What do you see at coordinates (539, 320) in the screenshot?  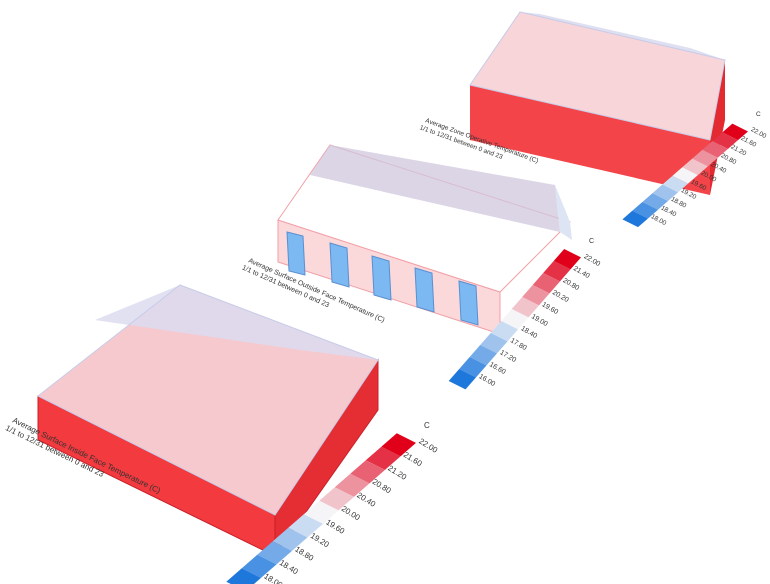 I see `legend-label: 19.00` at bounding box center [539, 320].